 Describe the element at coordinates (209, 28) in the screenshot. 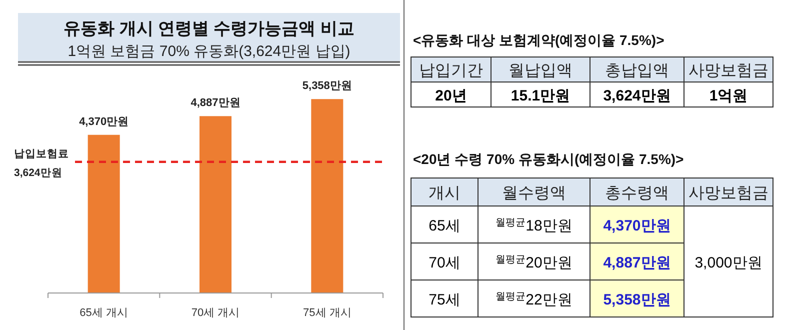

I see `chart-title: 유동화 개시 연령별 수령가능금액 비교` at that location.